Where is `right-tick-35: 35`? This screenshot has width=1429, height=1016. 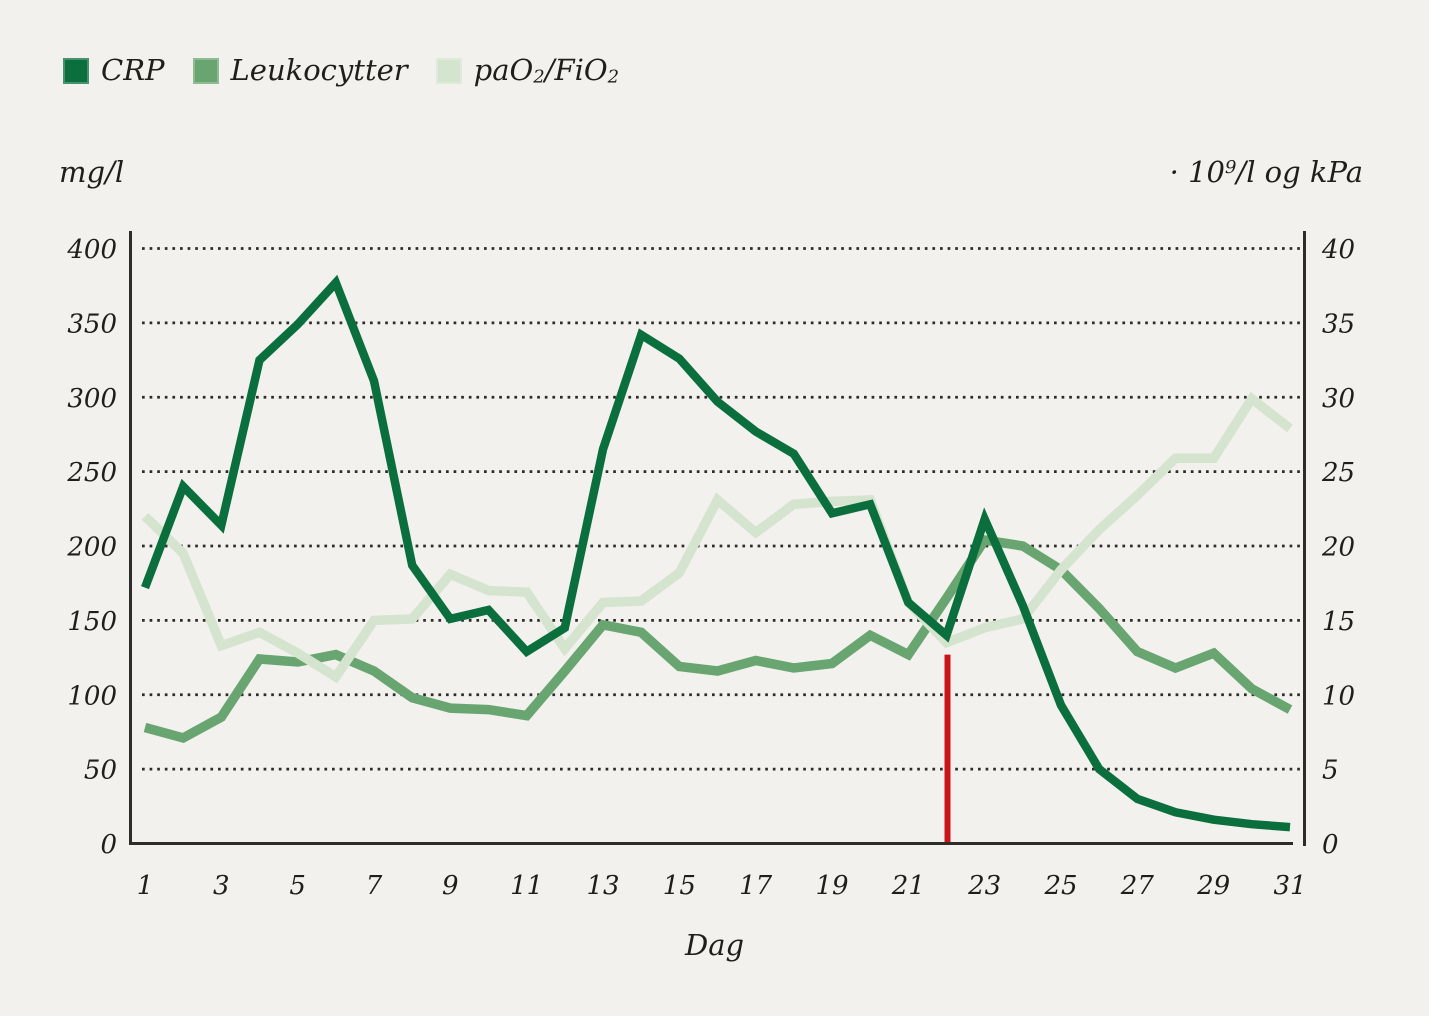 right-tick-35: 35 is located at coordinates (1338, 324).